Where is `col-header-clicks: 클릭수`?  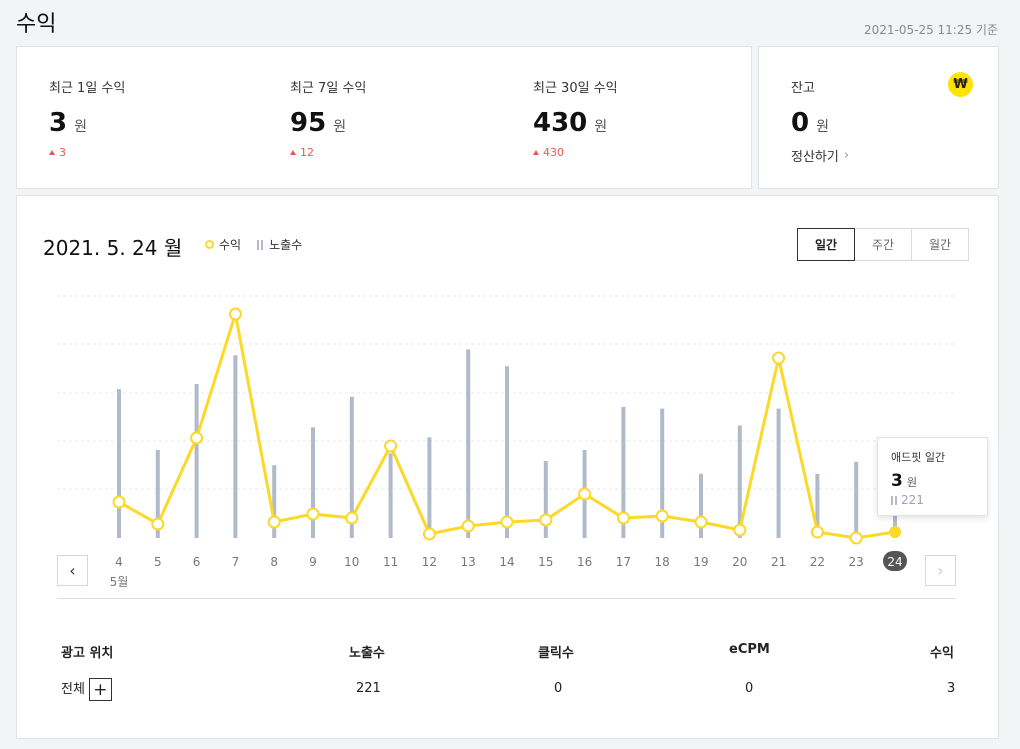
col-header-clicks: 클릭수 is located at coordinates (556, 653).